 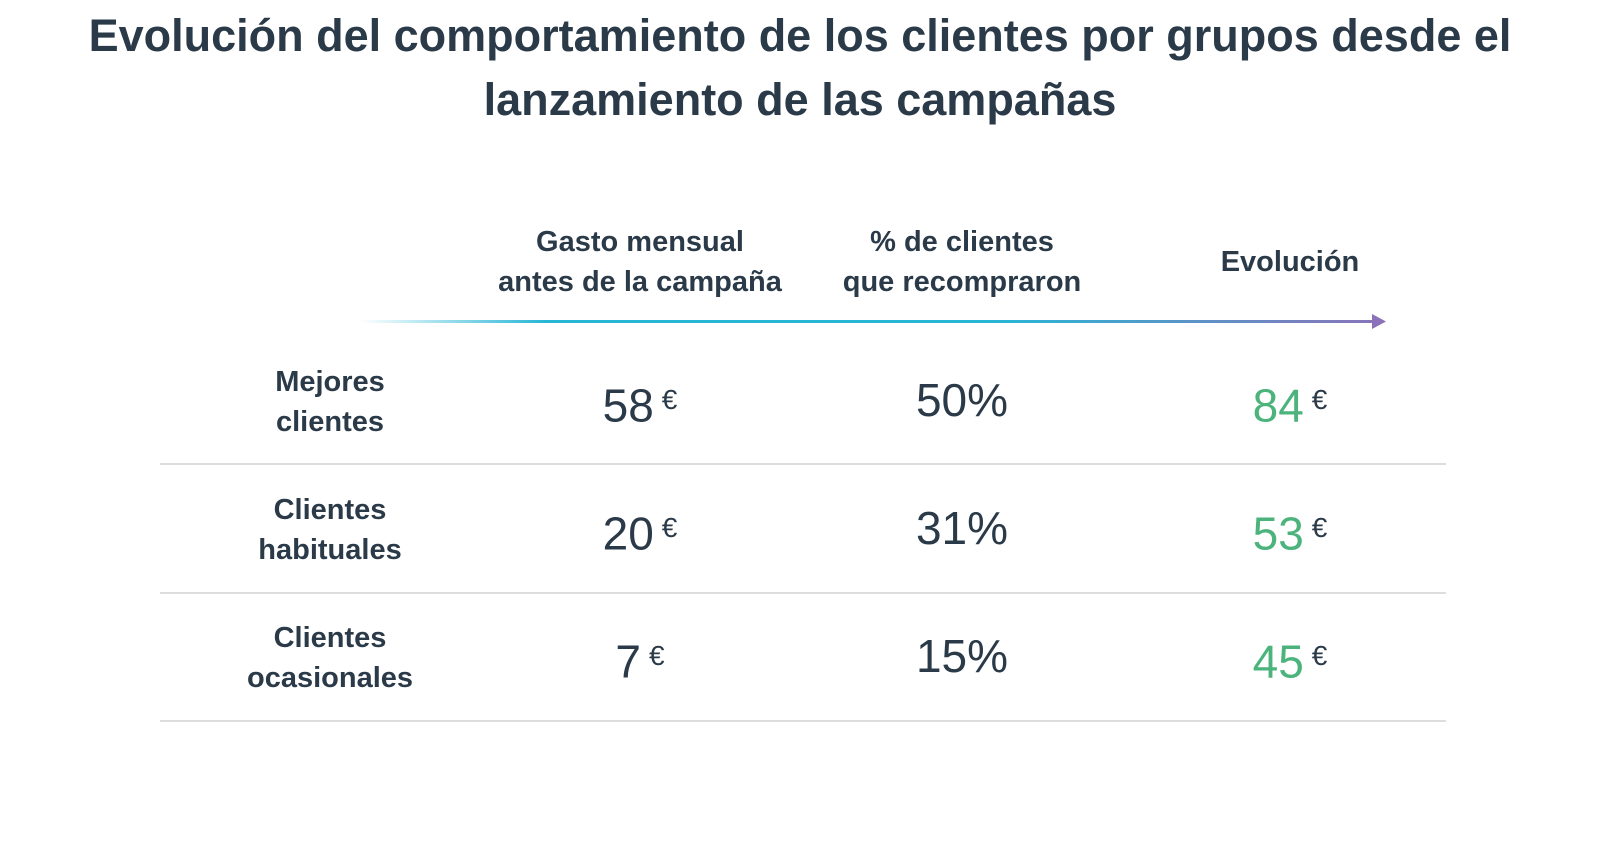 What do you see at coordinates (870, 321) in the screenshot?
I see `arrow-line` at bounding box center [870, 321].